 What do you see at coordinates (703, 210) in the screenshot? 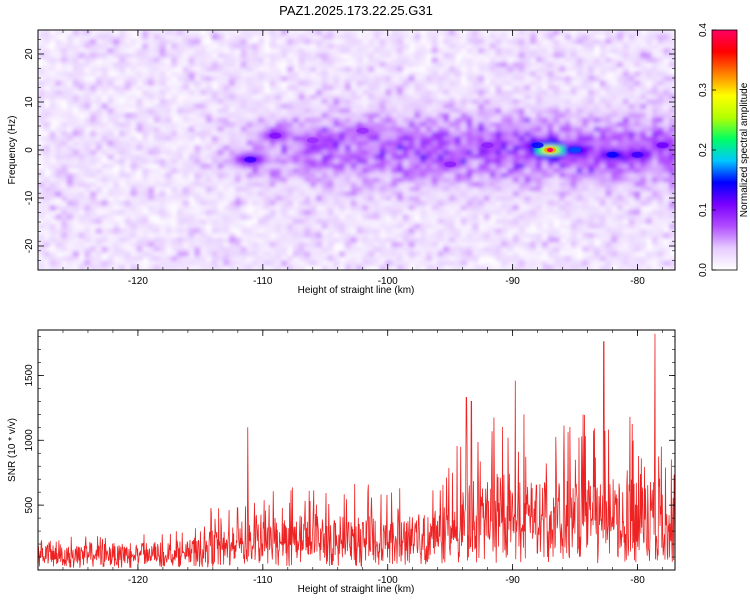
I see `colorbar-tick-label: 0.1` at bounding box center [703, 210].